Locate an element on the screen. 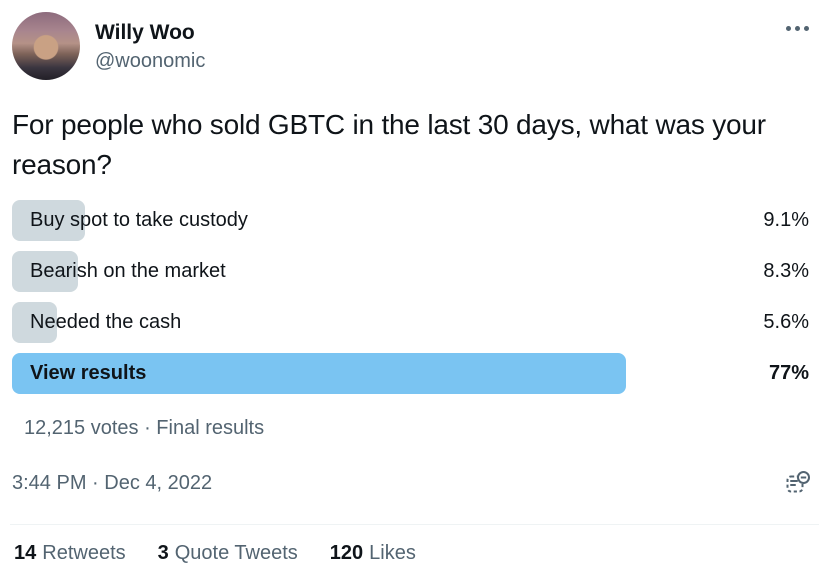 This screenshot has width=829, height=571. timestamp: 3:44 PM · Dec 4, 2022 is located at coordinates (112, 482).